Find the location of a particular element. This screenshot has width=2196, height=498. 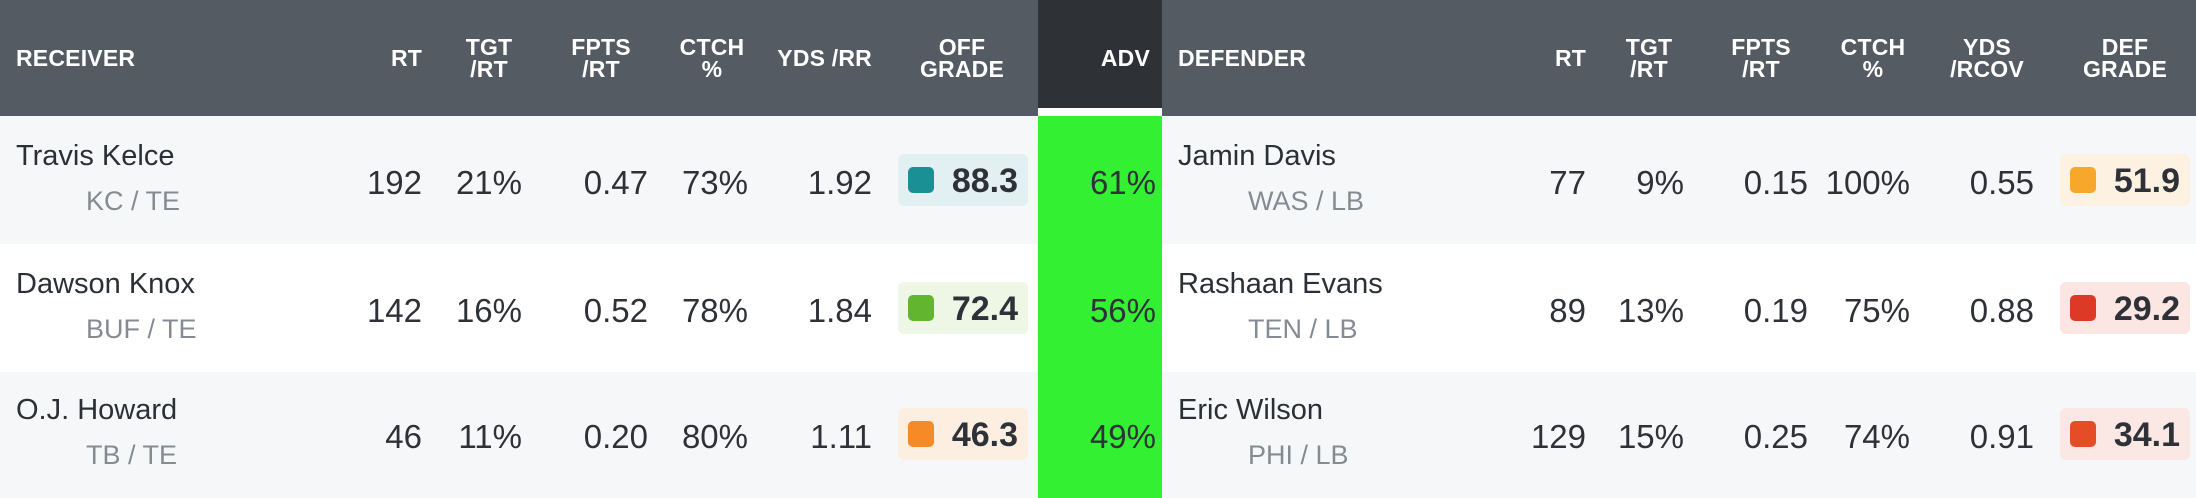

yds-rcov-value: 0.91 is located at coordinates (2001, 436).